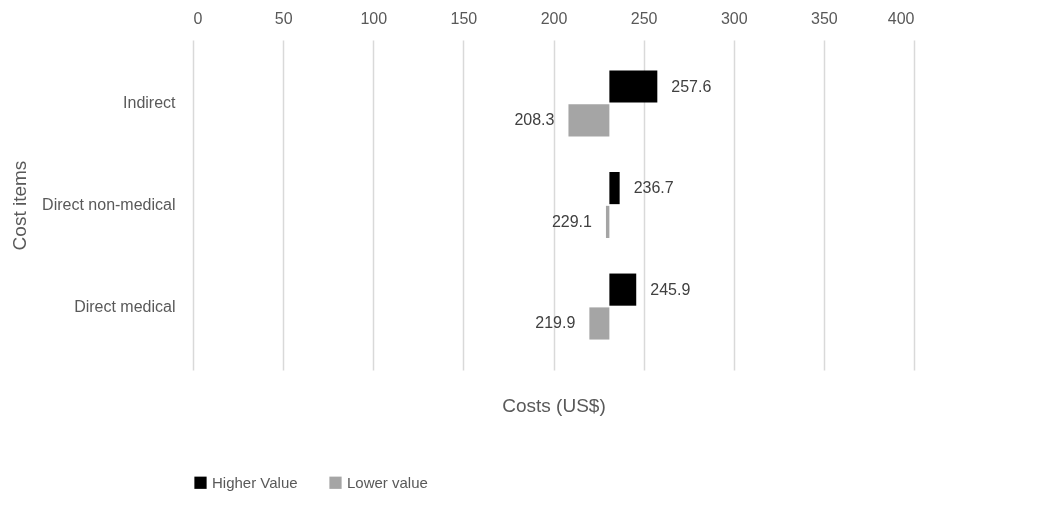  I want to click on x-tick-label: 0, so click(198, 18).